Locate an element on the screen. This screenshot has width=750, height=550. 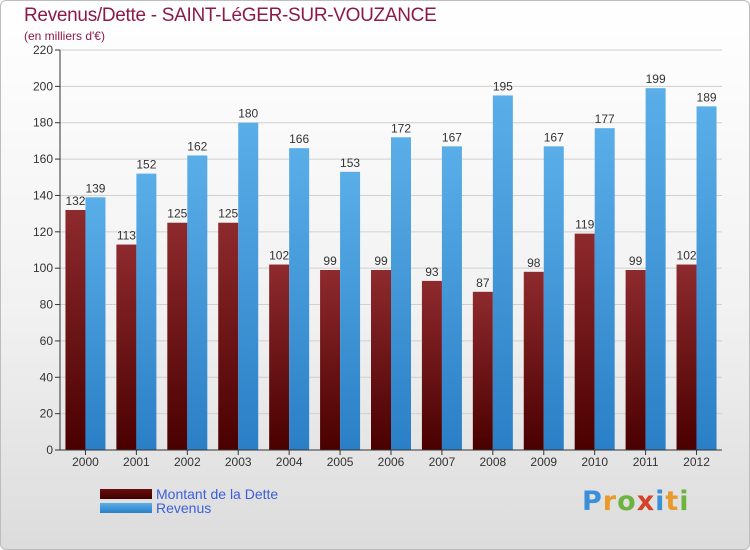
x-tick-label: 2006 is located at coordinates (391, 462).